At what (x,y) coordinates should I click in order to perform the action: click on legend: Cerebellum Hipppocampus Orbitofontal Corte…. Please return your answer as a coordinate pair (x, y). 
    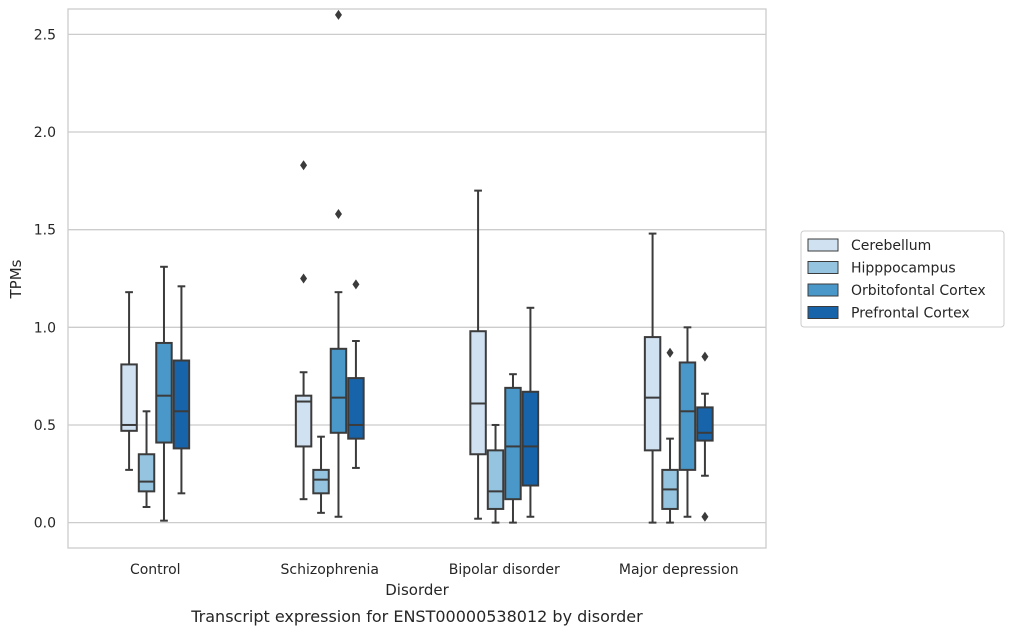
    Looking at the image, I should click on (902, 279).